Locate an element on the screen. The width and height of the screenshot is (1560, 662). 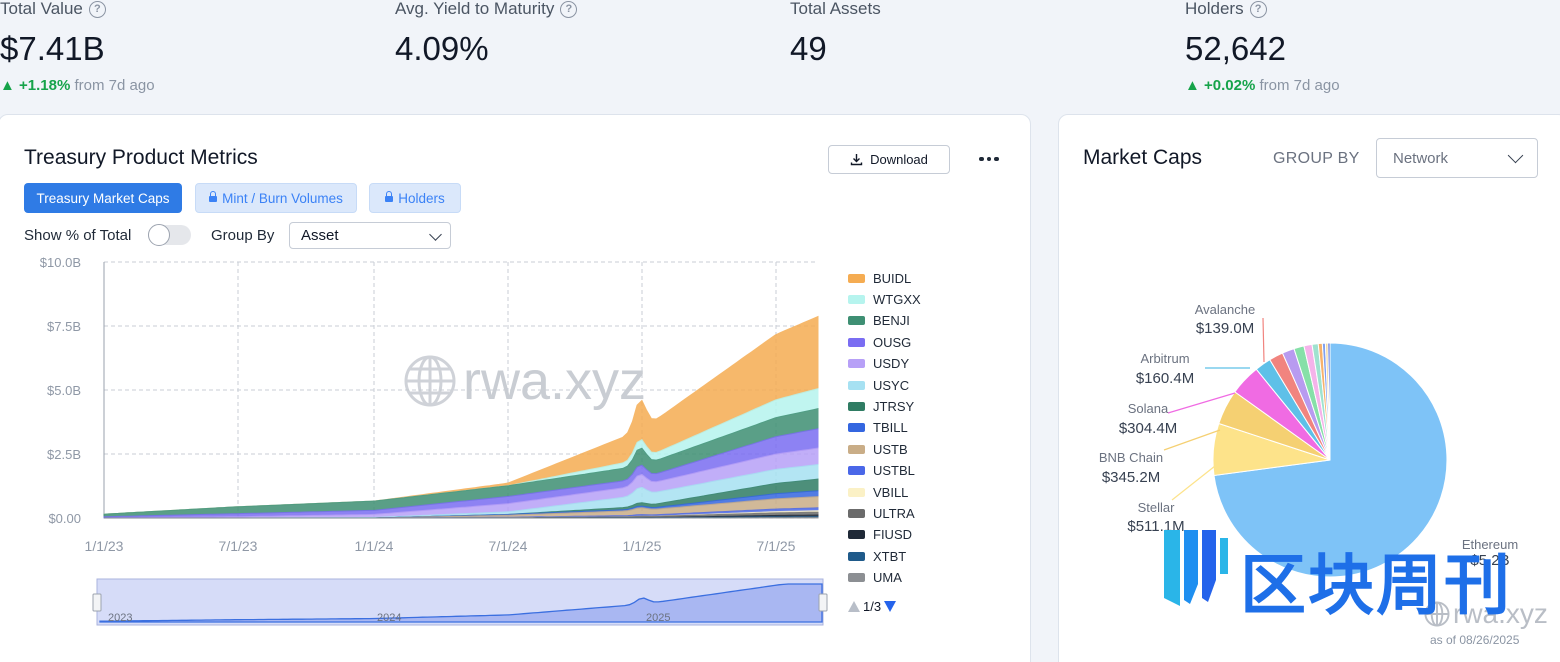
legend-item-ousg: OUSG is located at coordinates (879, 342).